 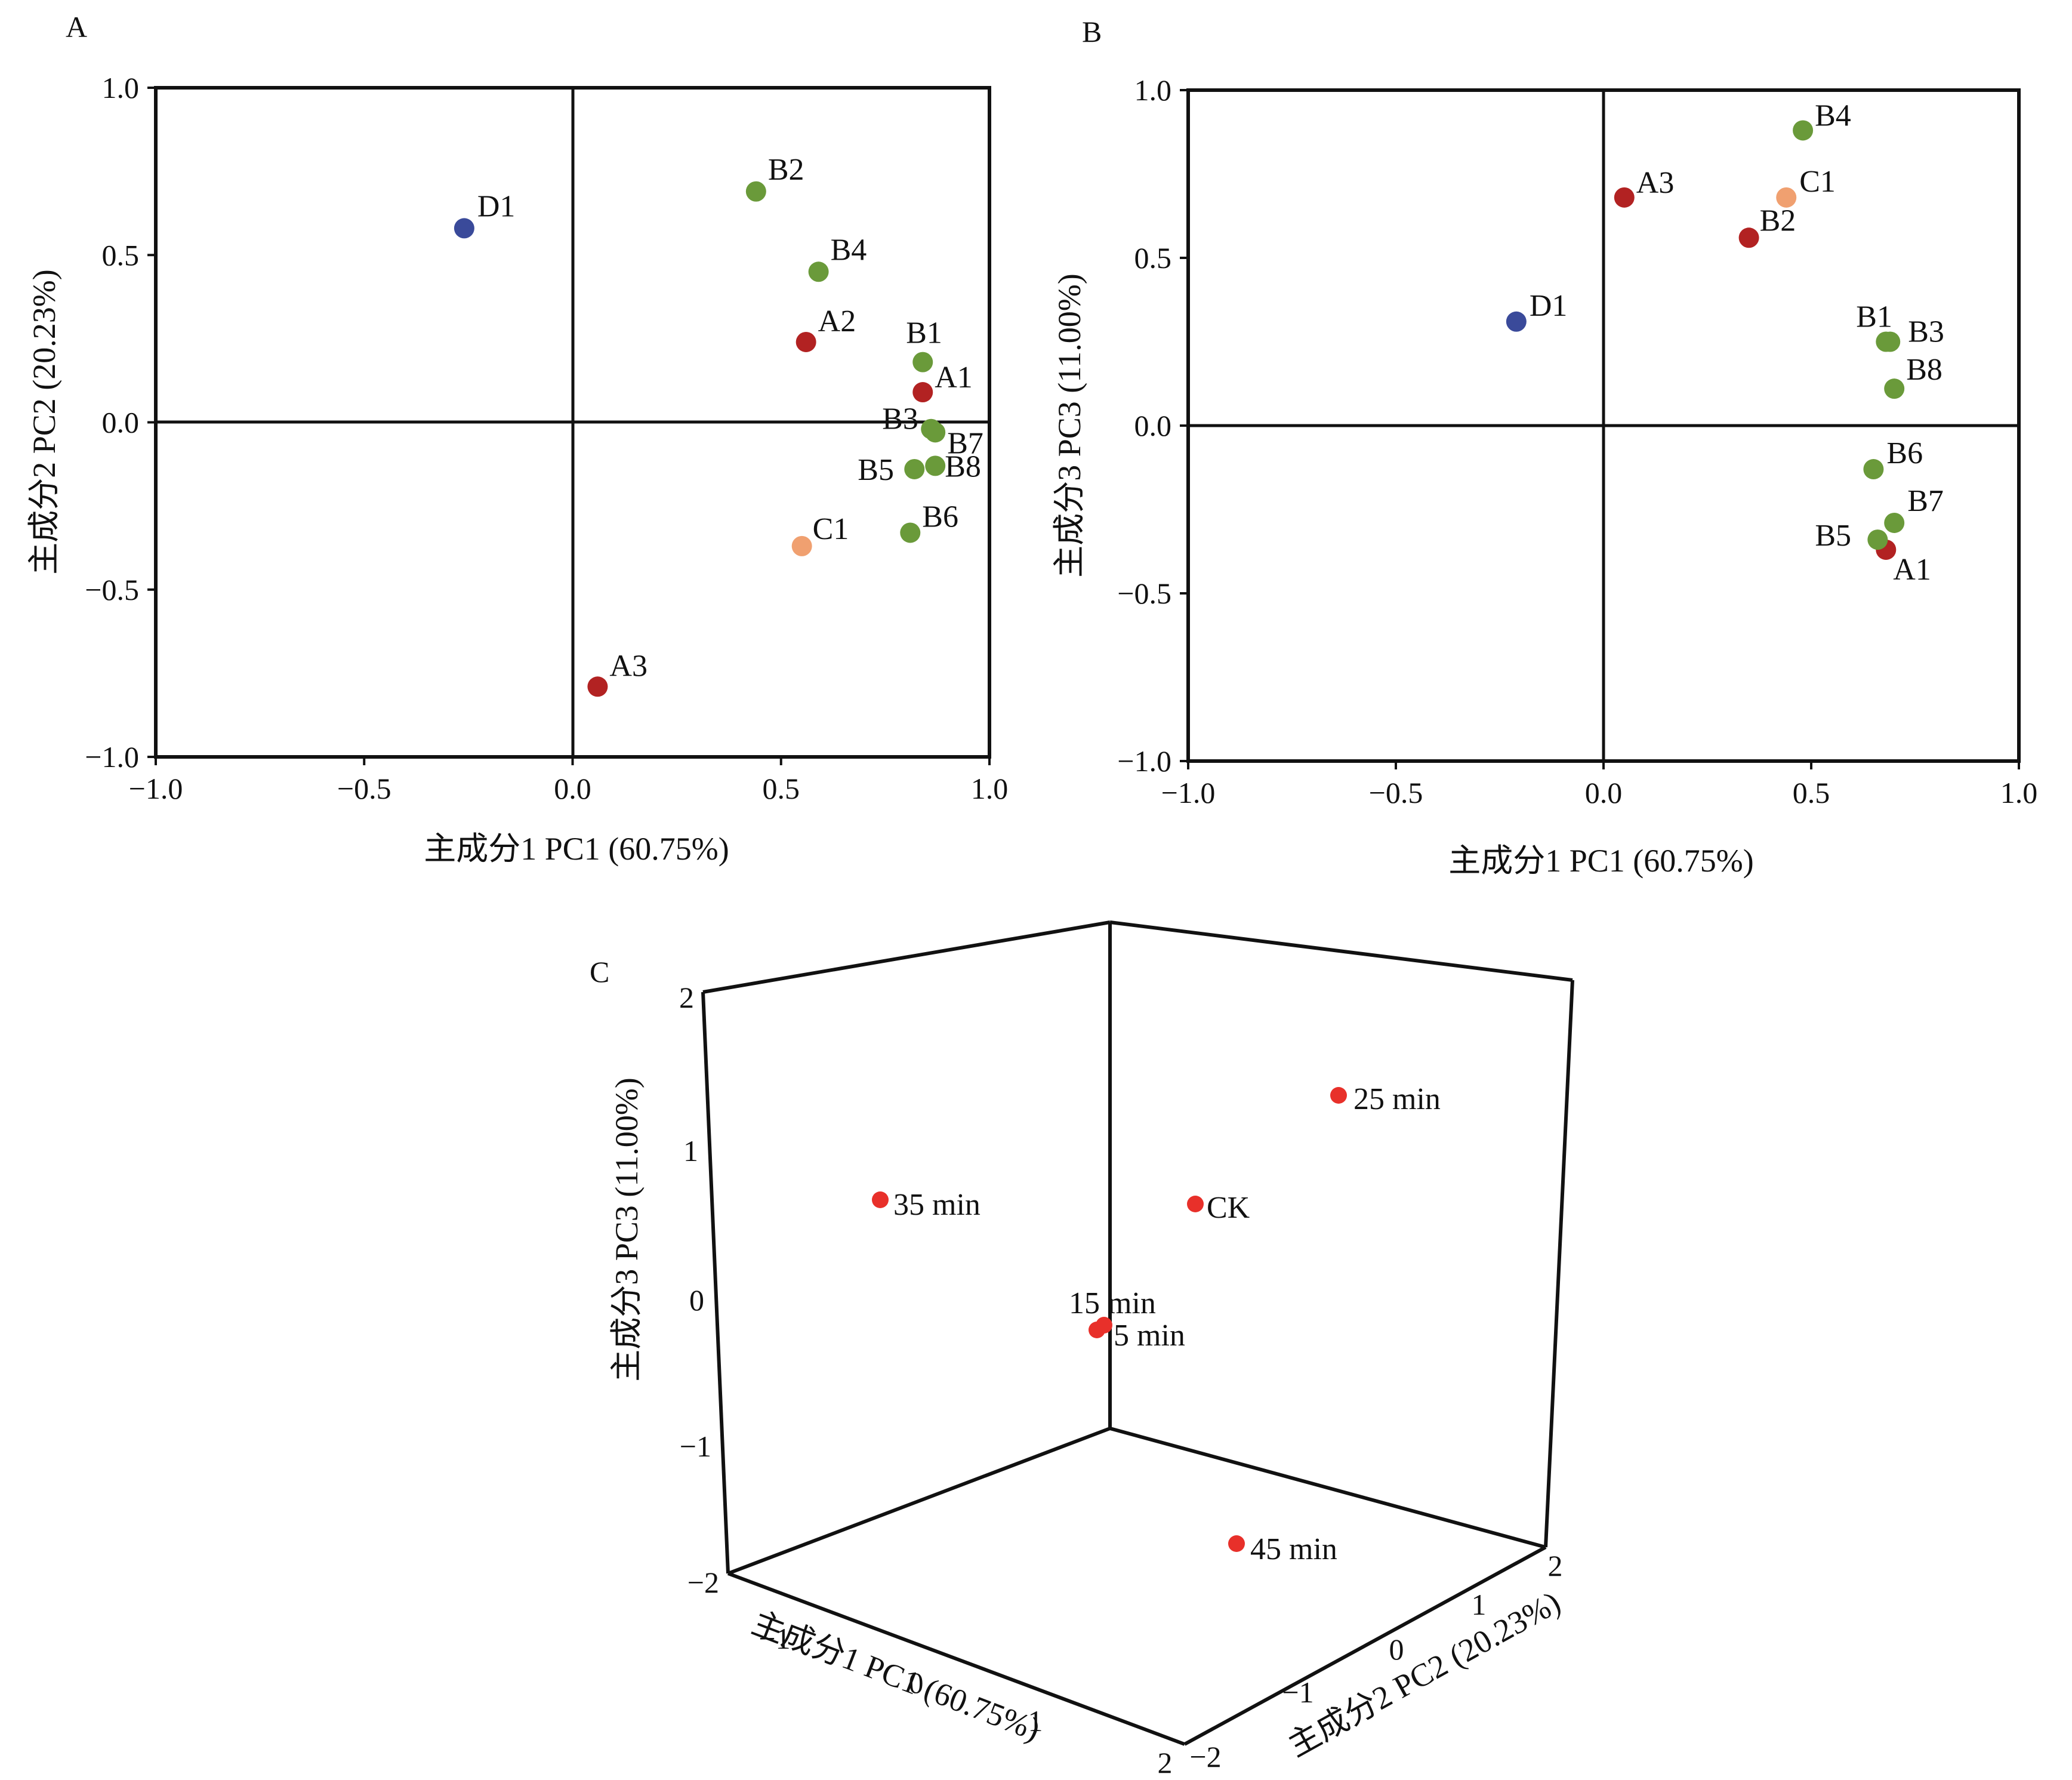 I want to click on panel-c-ztick: −2, so click(x=703, y=1582).